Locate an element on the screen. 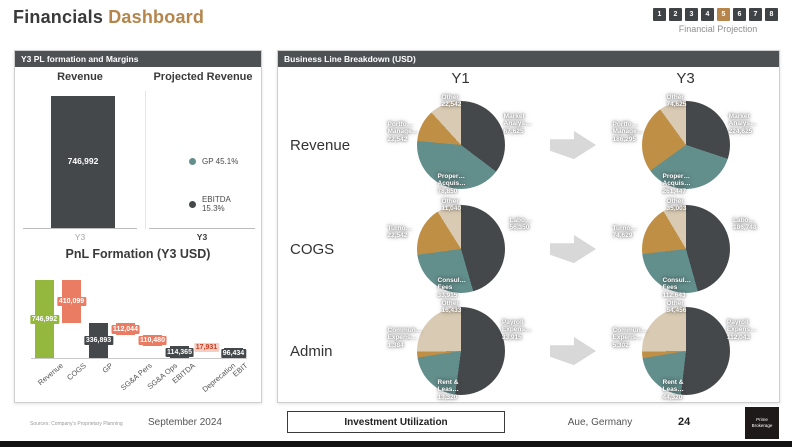 The image size is (792, 447). waterfall-value-label: 746,992 is located at coordinates (44, 319).